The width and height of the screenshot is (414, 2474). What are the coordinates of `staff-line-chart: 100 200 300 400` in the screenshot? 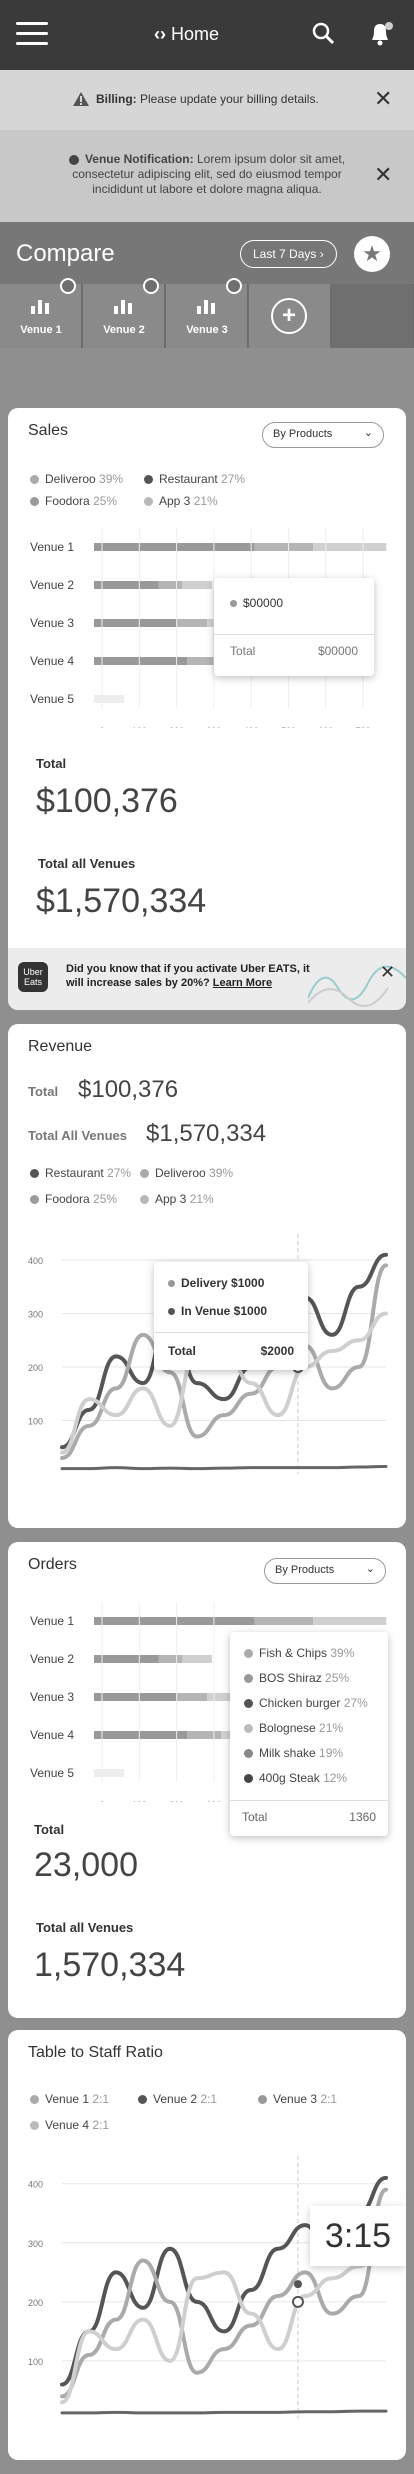 It's located at (208, 2288).